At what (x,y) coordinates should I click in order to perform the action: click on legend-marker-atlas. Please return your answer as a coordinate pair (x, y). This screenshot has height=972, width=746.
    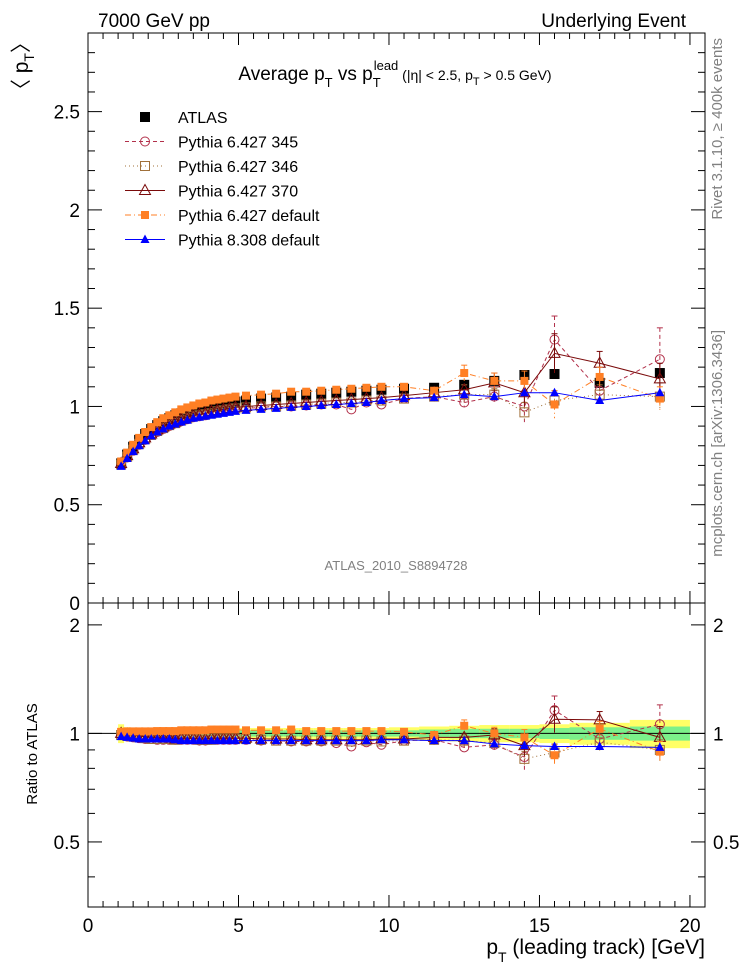
    Looking at the image, I should click on (145, 117).